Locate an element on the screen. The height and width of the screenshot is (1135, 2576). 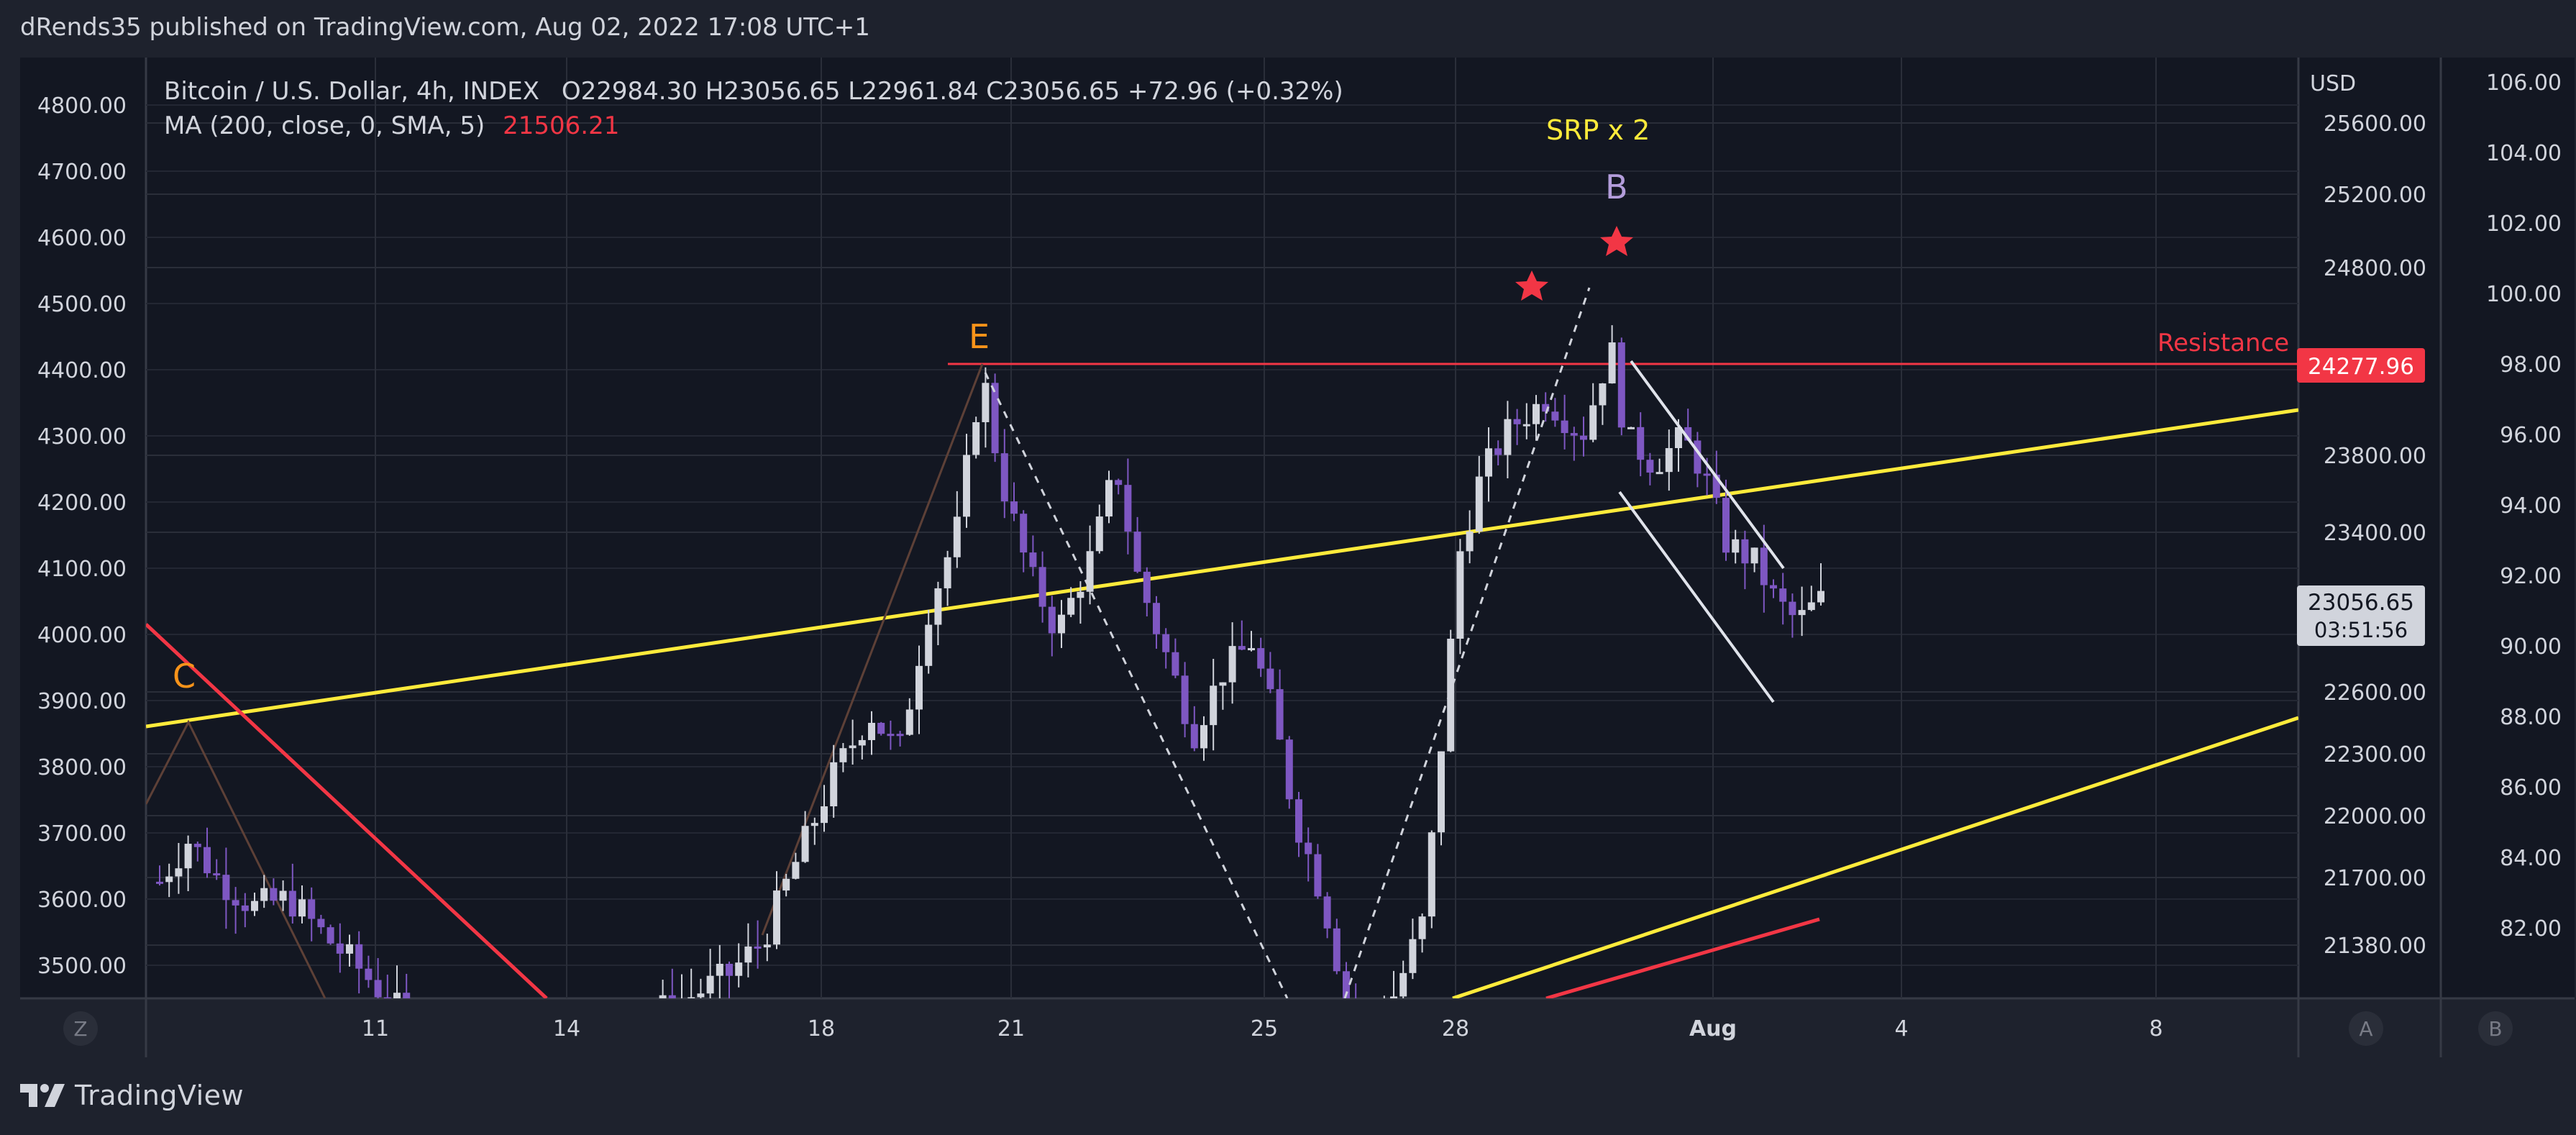
price-scale-pane is located at coordinates (2369, 528).